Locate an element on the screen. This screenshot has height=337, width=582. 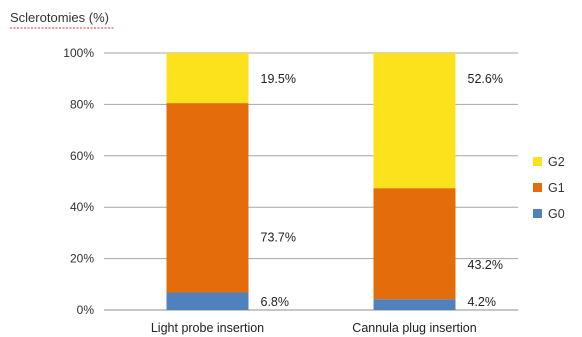
legend-label-g1: G1 is located at coordinates (556, 188).